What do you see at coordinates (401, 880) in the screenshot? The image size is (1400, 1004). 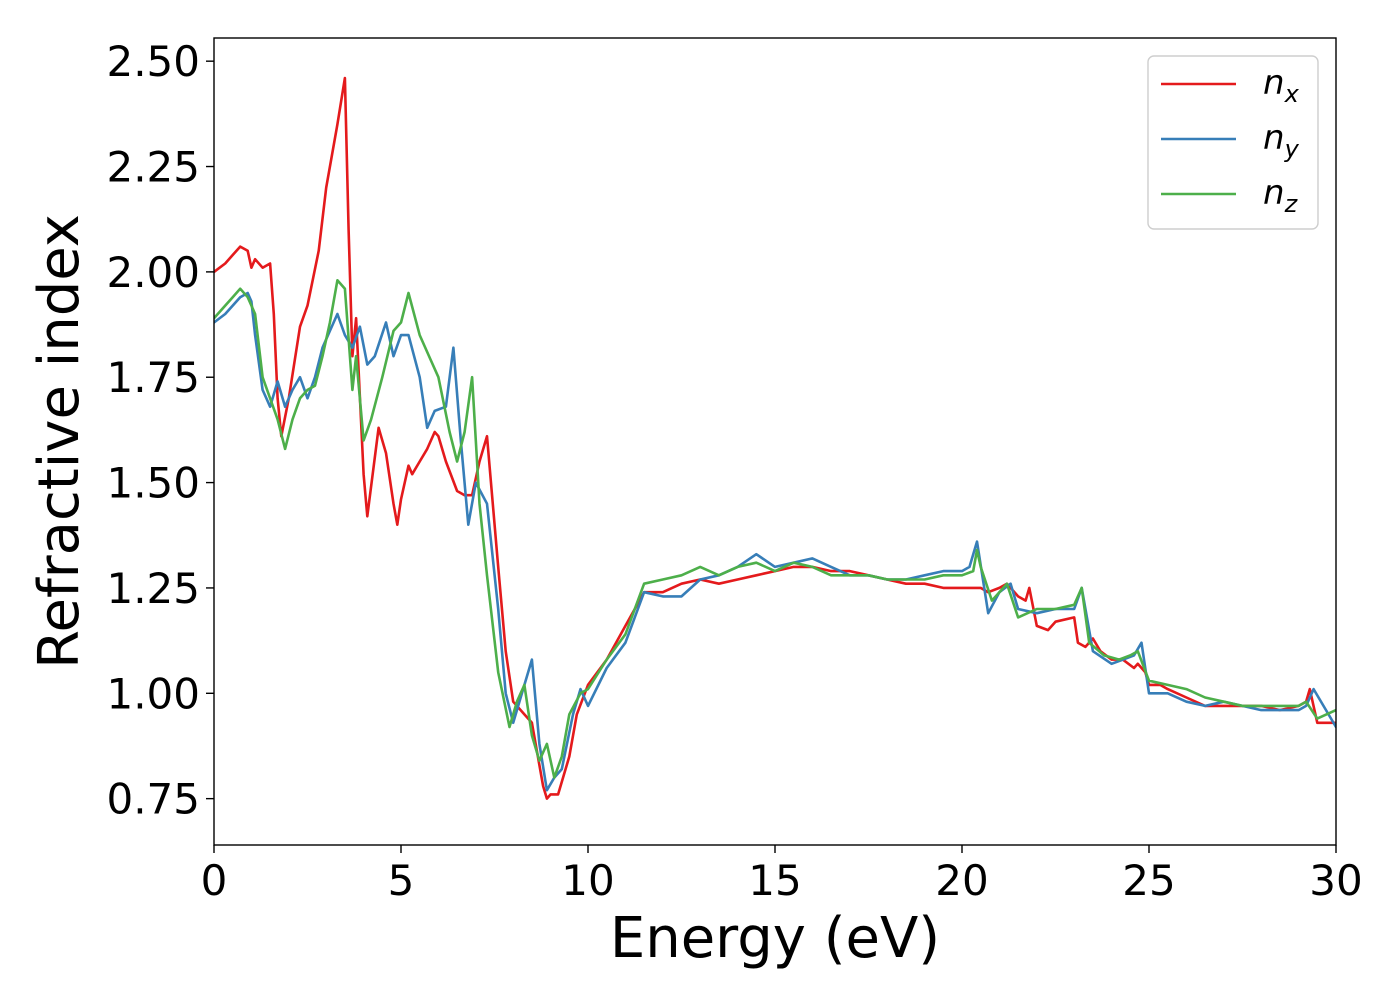 I see `x-tick-label: 5` at bounding box center [401, 880].